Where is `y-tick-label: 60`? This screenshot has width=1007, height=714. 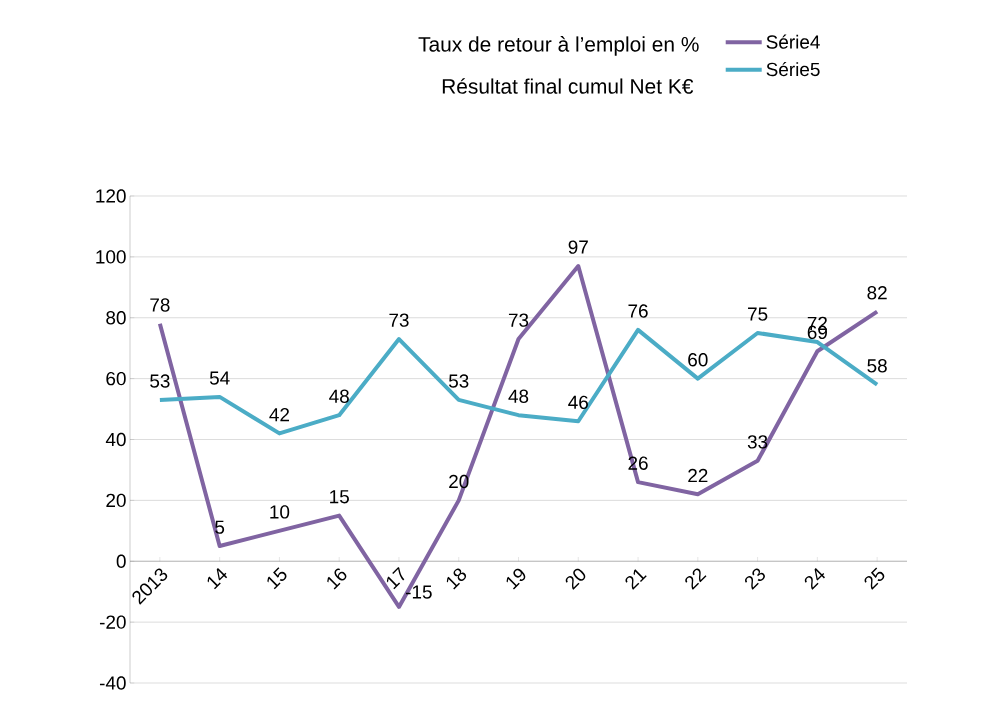
y-tick-label: 60 is located at coordinates (116, 378).